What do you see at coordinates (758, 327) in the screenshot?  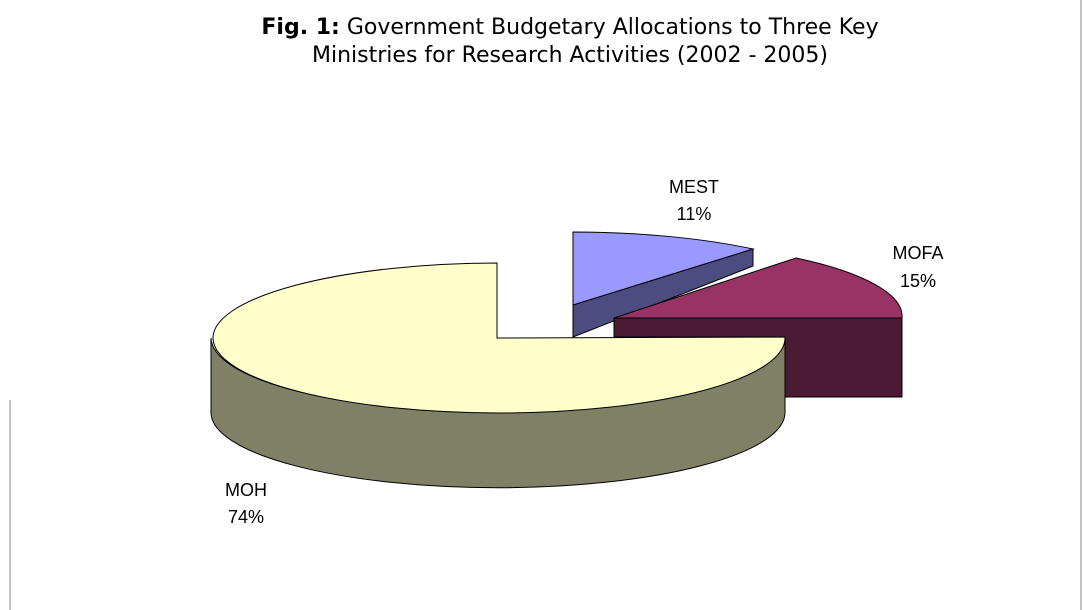 I see `slice-mofa` at bounding box center [758, 327].